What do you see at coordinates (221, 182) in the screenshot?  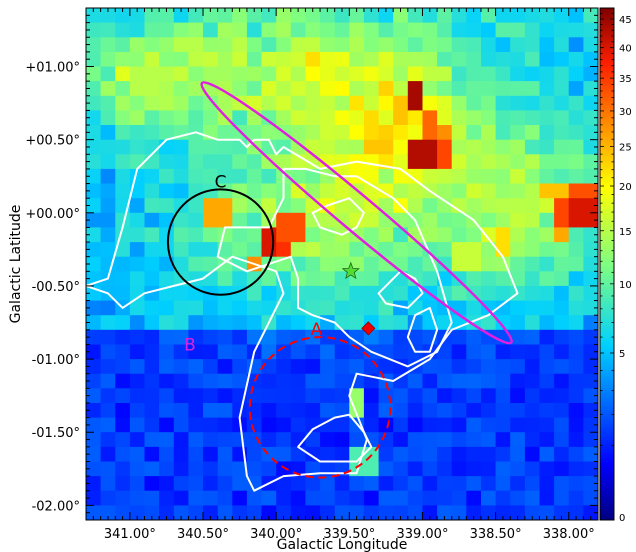 I see `region-label-C: C` at bounding box center [221, 182].